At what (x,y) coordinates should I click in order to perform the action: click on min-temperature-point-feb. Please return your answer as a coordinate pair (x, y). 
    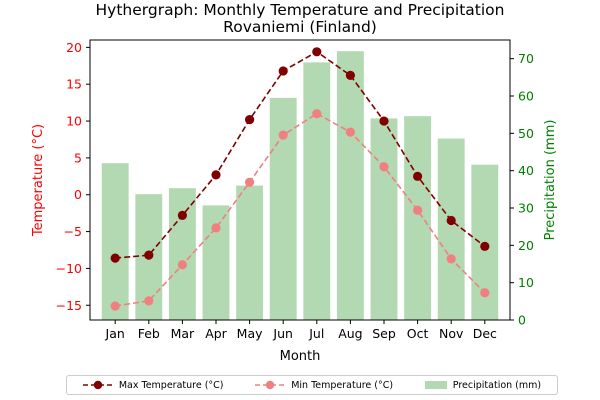
    Looking at the image, I should click on (149, 301).